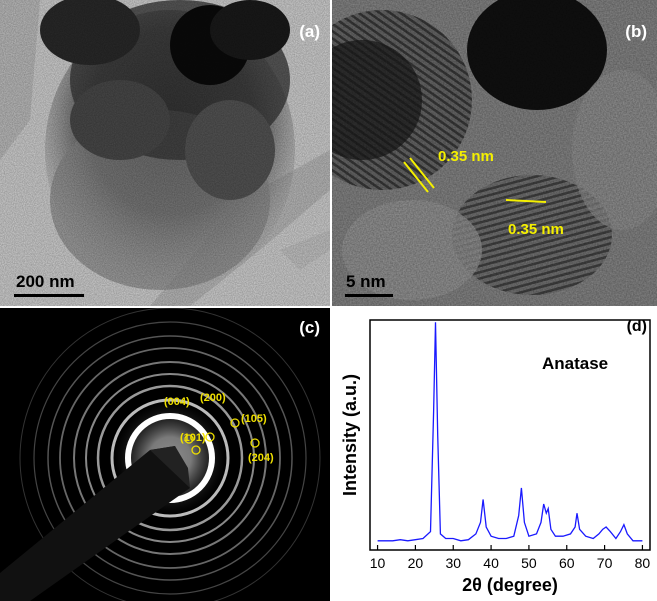 The height and width of the screenshot is (601, 657). I want to click on panel-b-label: (b), so click(636, 31).